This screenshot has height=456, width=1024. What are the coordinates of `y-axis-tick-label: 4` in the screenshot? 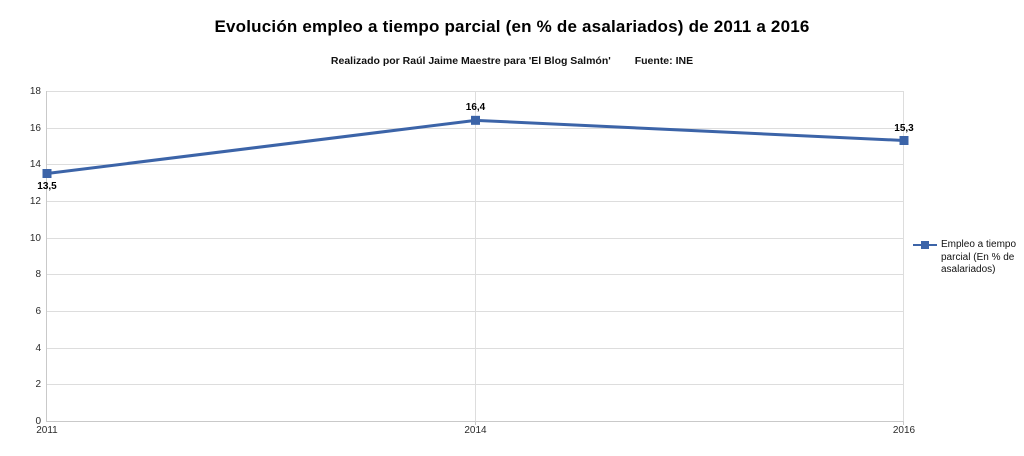 It's located at (38, 348).